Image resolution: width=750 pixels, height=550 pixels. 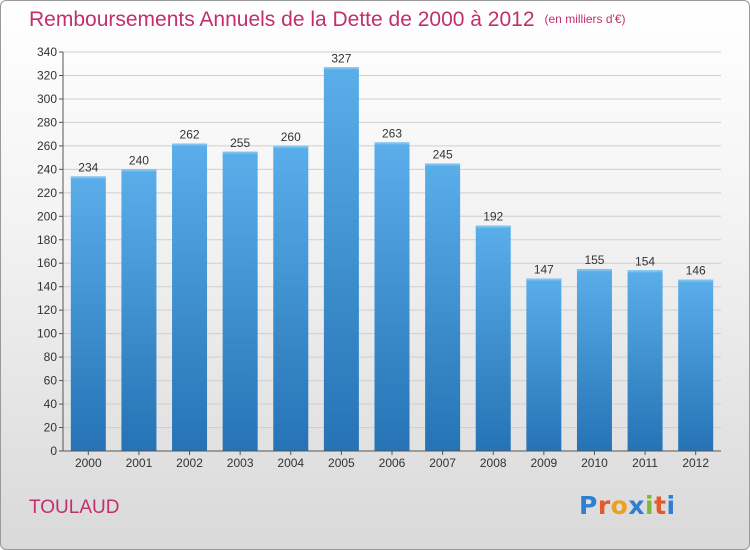 I want to click on bar-2011, so click(x=645, y=360).